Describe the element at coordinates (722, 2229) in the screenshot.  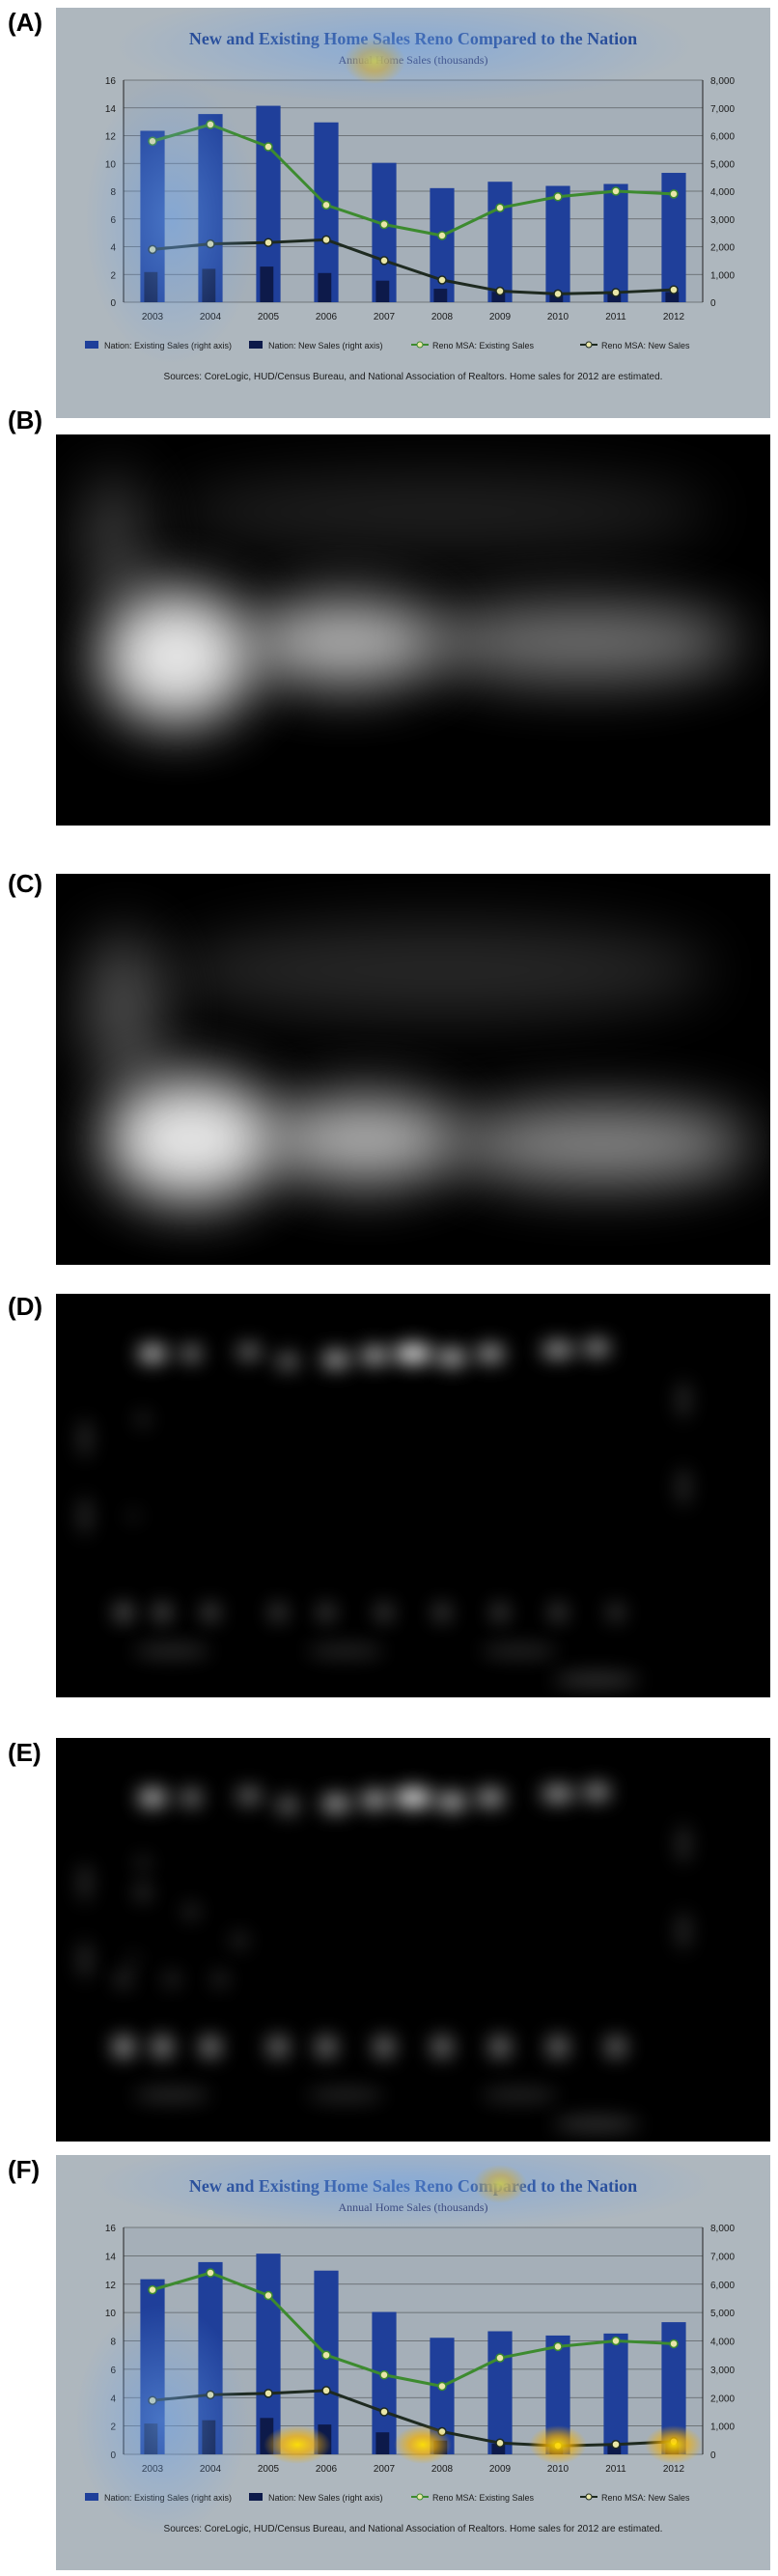
I see `y-right-tick-label: 8,000` at that location.